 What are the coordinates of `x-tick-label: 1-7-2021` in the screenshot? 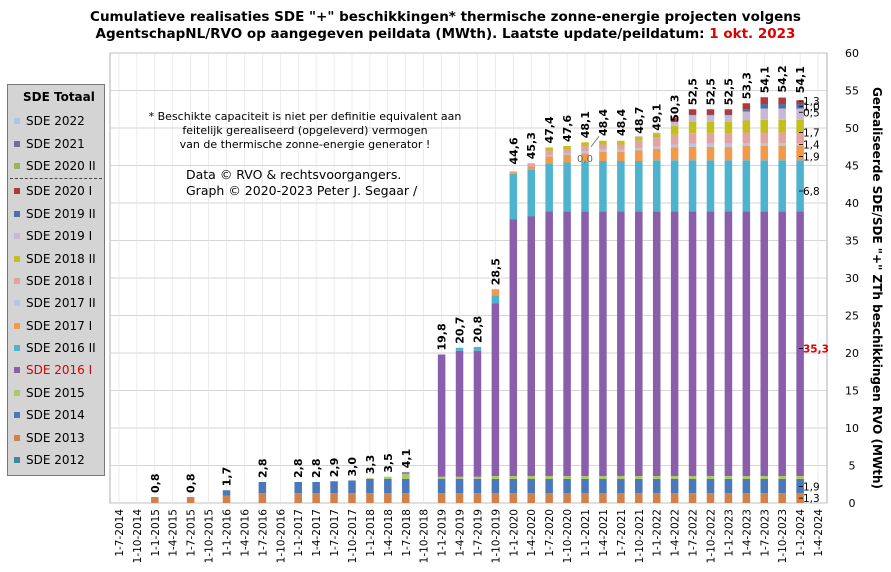 It's located at (622, 533).